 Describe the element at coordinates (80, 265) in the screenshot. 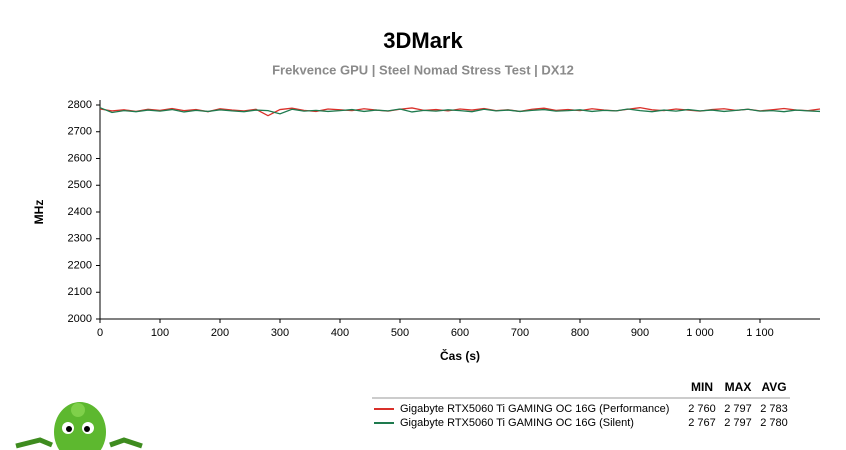

I see `y-tick-label: 2200` at that location.